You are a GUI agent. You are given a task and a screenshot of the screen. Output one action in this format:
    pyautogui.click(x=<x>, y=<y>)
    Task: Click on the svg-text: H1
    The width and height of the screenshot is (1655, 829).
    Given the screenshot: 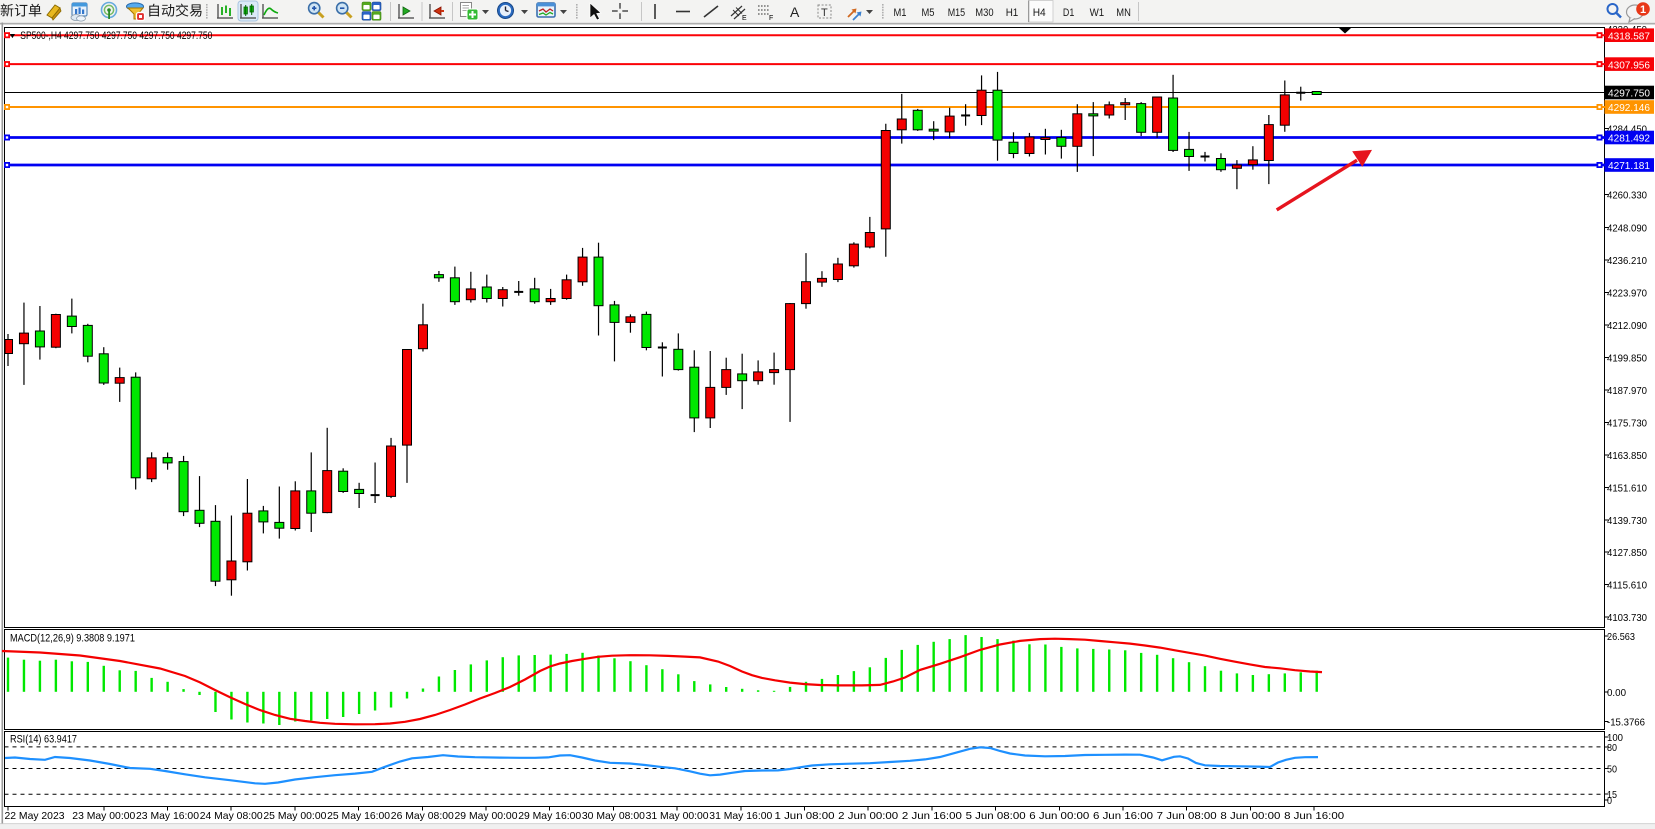 What is the action you would take?
    pyautogui.click(x=1012, y=13)
    